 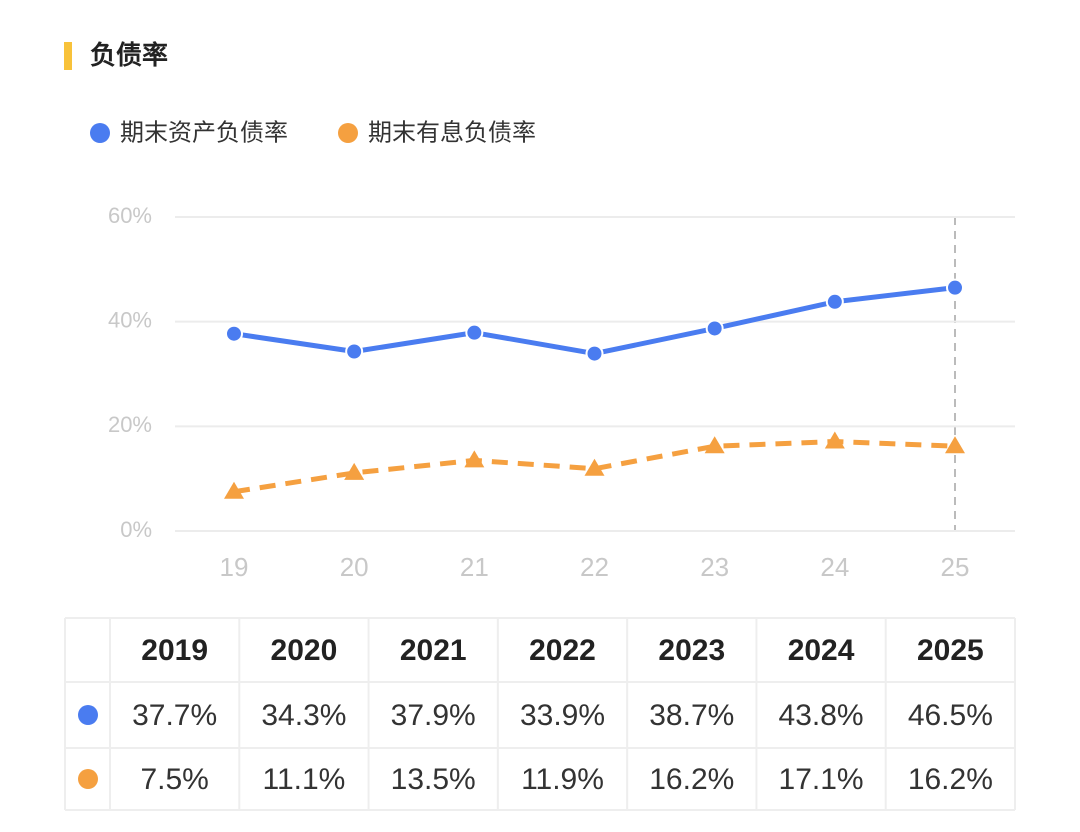 I want to click on table-cell: 37.9%, so click(x=433, y=715).